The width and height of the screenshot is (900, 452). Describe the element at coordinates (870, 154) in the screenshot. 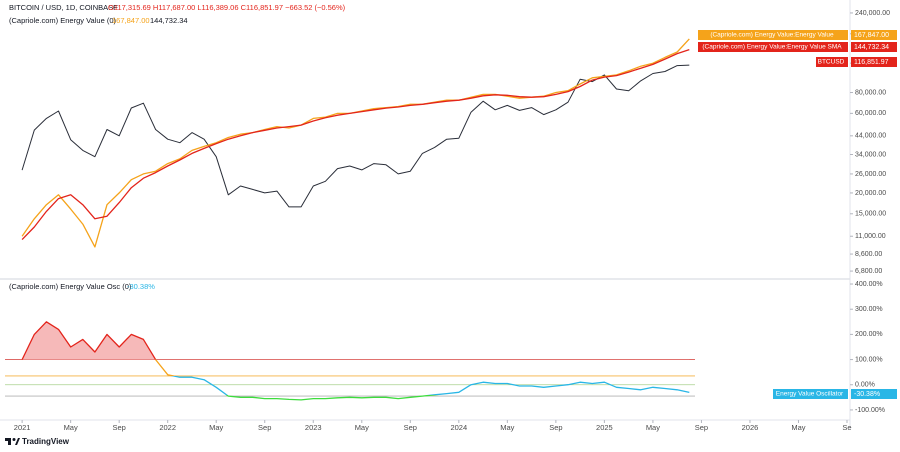

I see `y-tick-label: 34,000.00` at that location.